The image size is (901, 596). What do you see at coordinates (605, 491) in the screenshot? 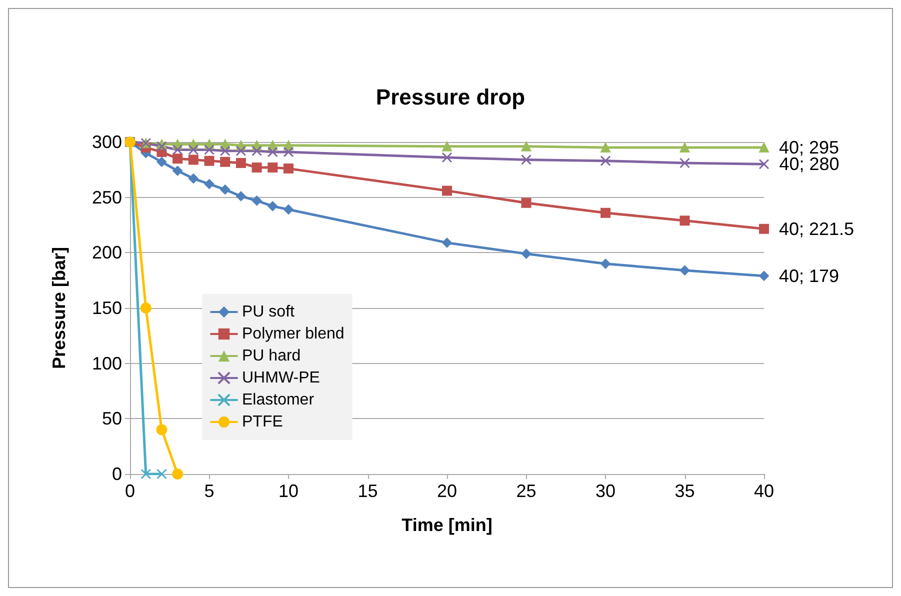
I see `x-tick-label: 30` at bounding box center [605, 491].